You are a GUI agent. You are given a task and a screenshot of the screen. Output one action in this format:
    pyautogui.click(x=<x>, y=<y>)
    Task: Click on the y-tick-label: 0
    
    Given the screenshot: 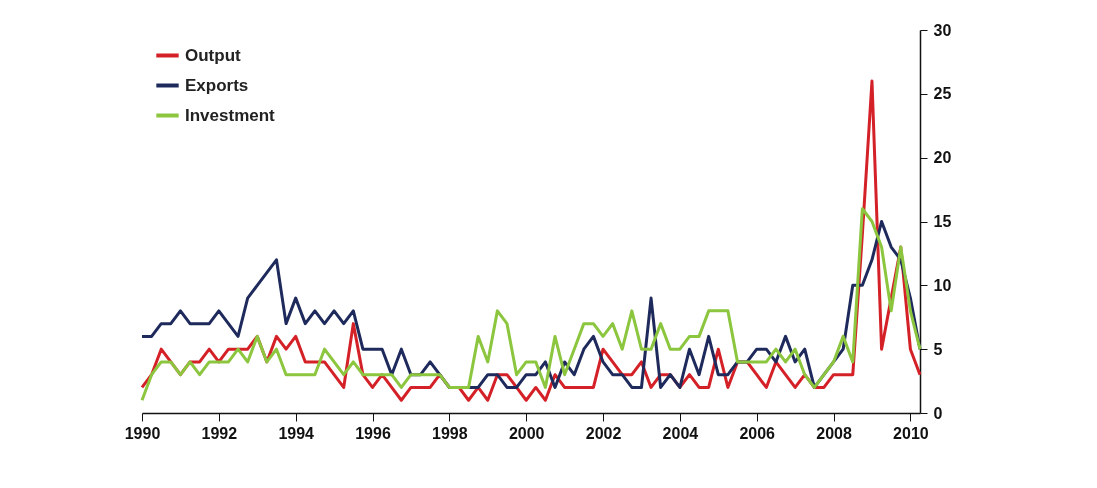 What is the action you would take?
    pyautogui.click(x=938, y=413)
    